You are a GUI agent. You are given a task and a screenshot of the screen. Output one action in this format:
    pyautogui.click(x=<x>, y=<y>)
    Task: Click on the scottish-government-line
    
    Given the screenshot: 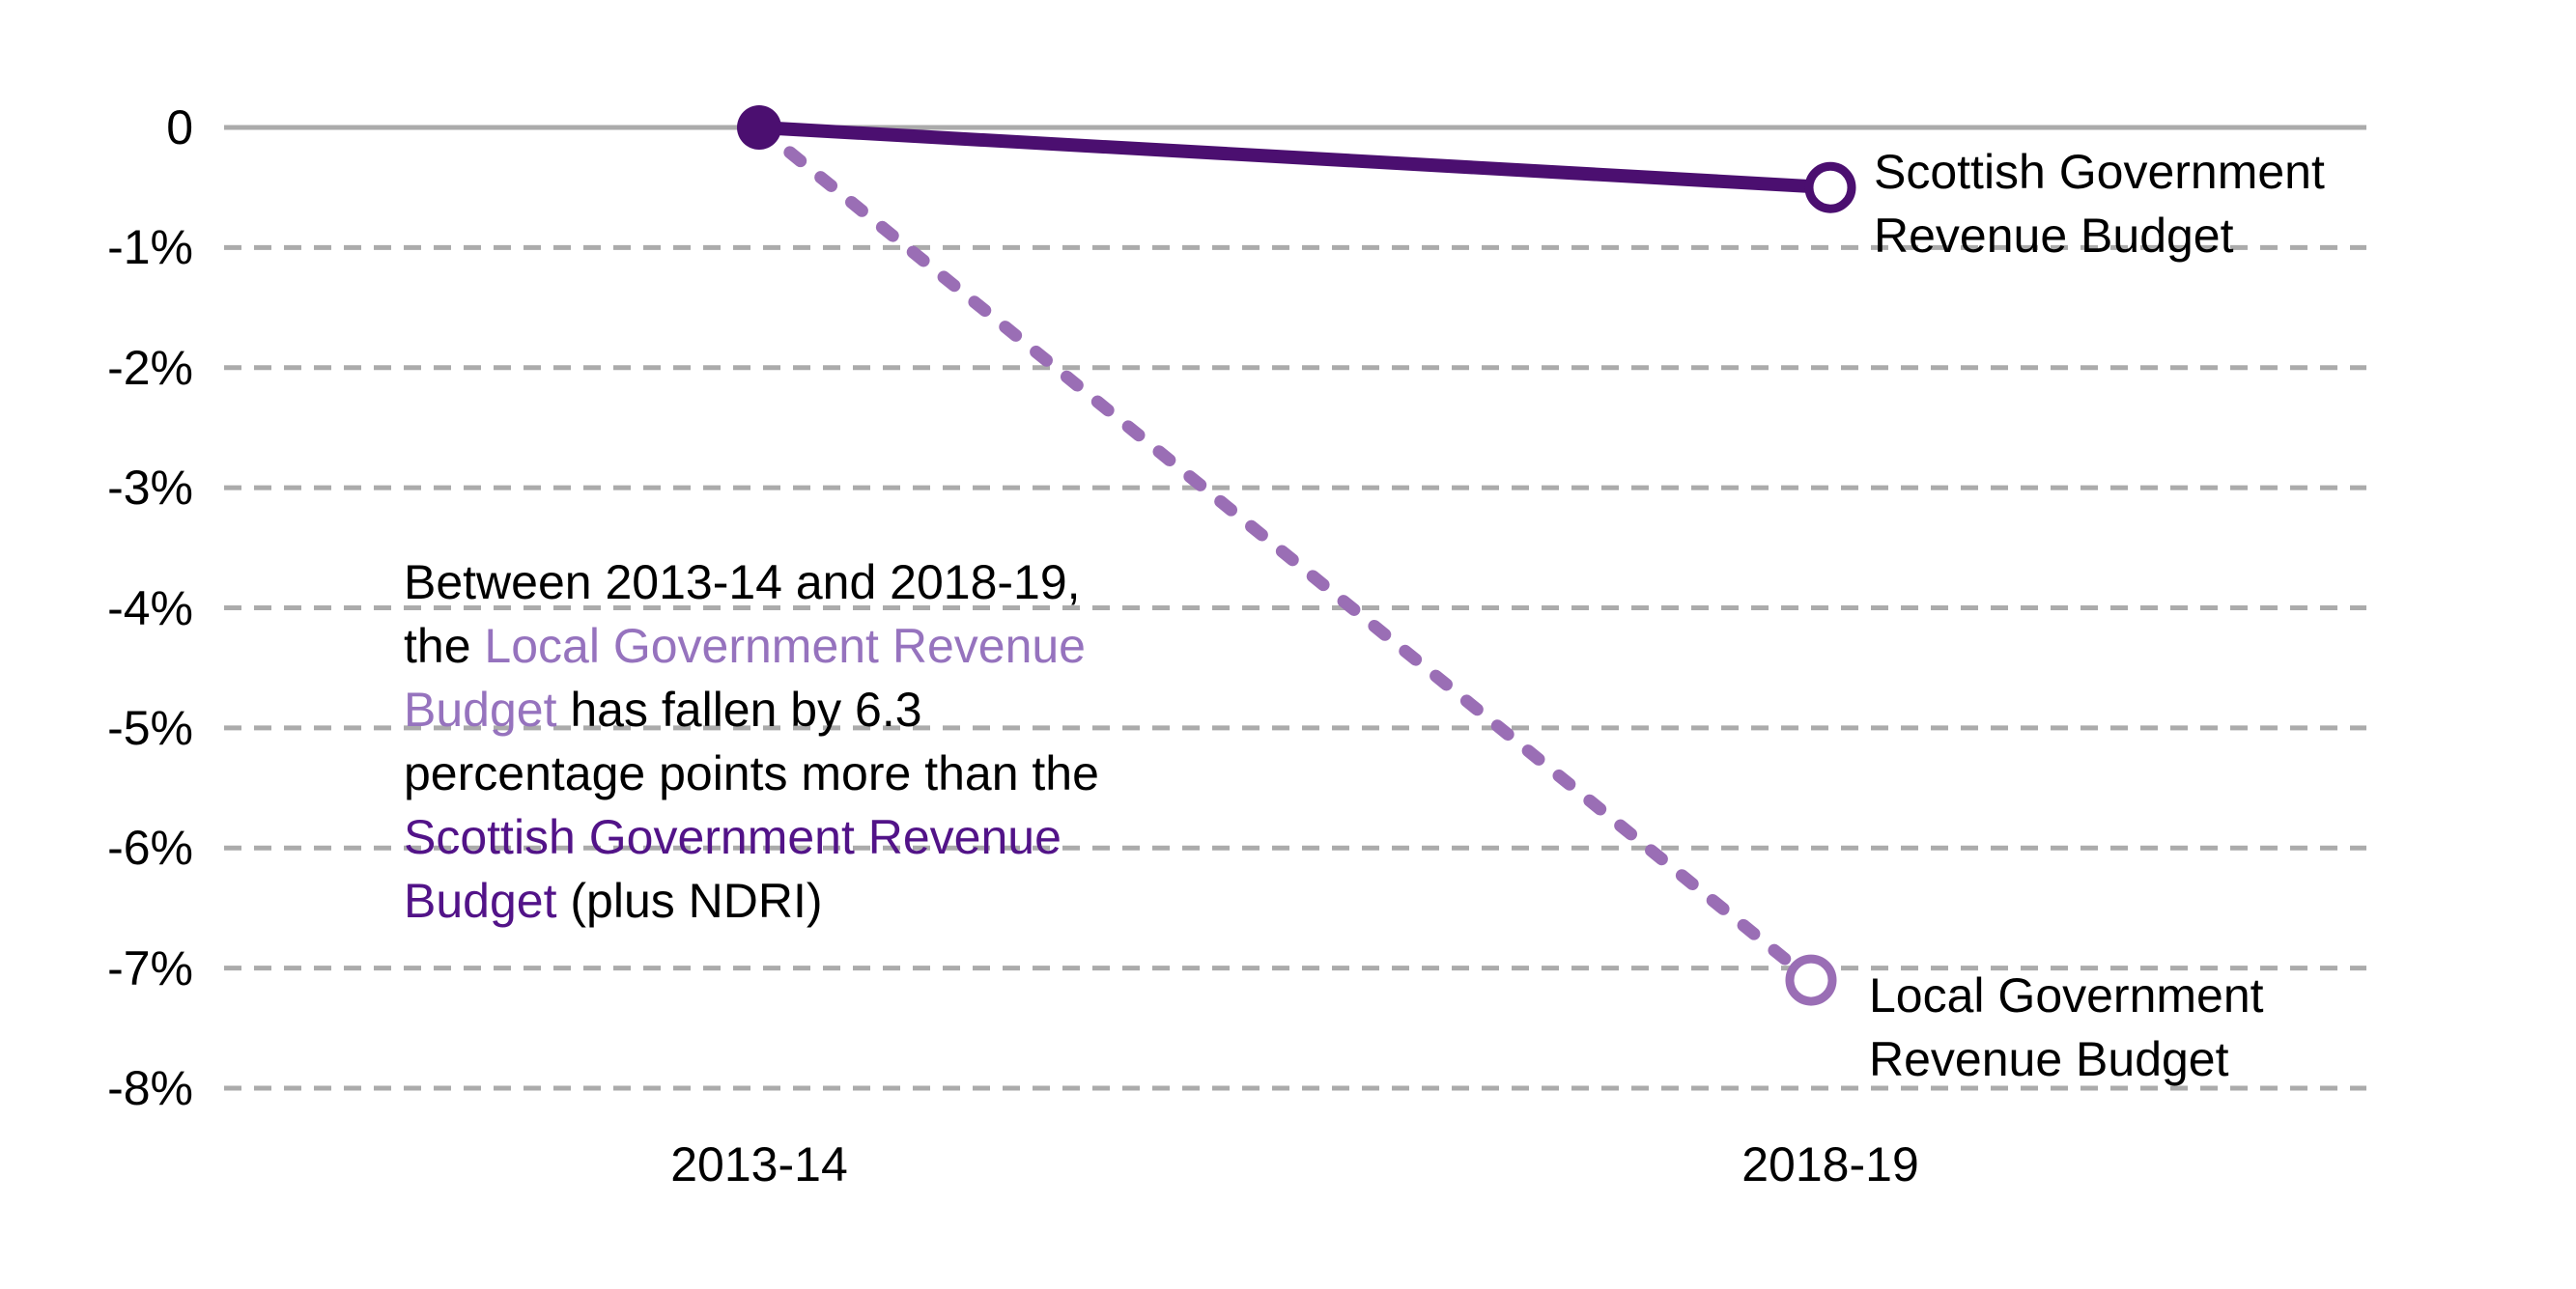 What is the action you would take?
    pyautogui.click(x=1294, y=158)
    